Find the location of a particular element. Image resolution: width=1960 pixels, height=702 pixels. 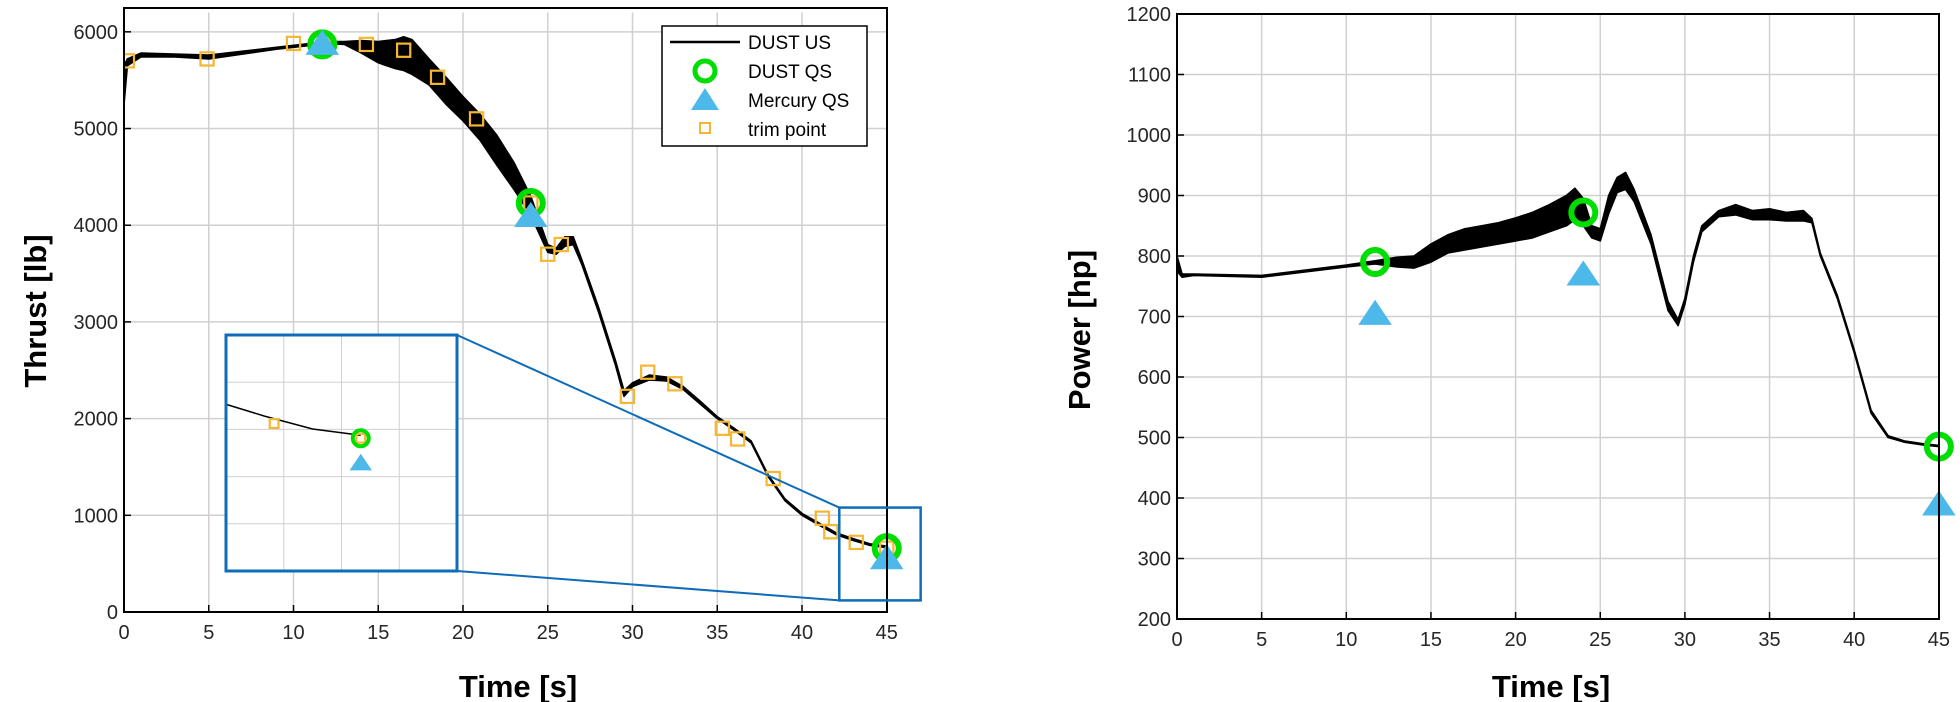

power-x-axis-label: Time [s] is located at coordinates (1551, 685).